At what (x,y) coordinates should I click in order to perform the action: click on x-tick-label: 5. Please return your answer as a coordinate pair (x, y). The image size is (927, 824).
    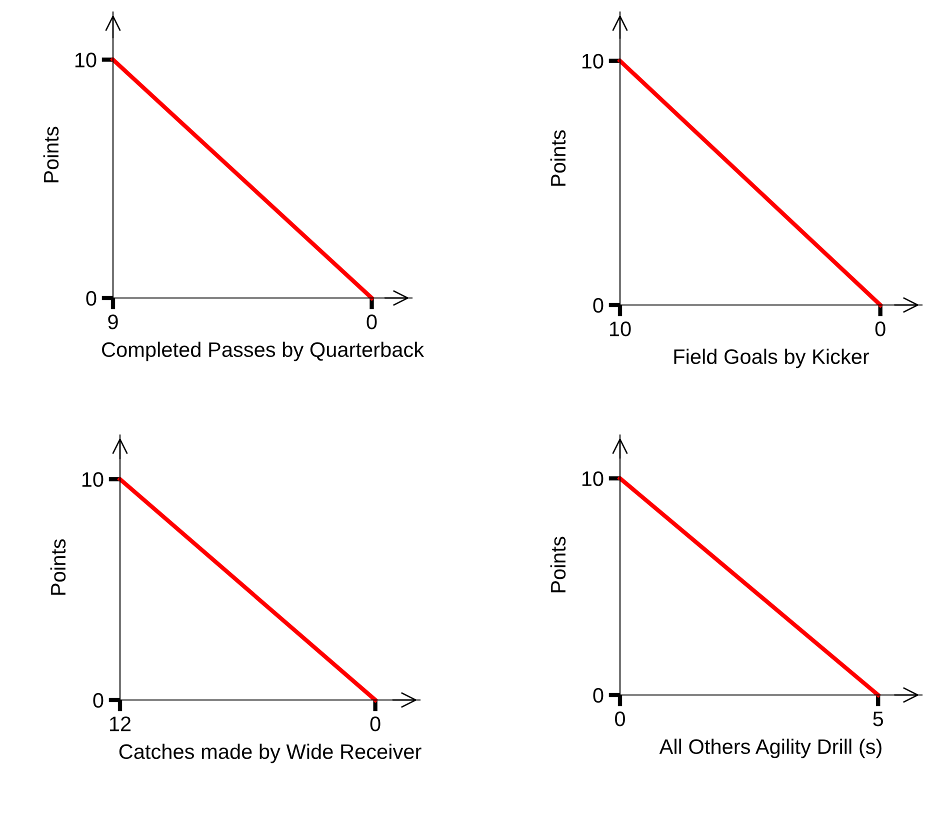
    Looking at the image, I should click on (878, 719).